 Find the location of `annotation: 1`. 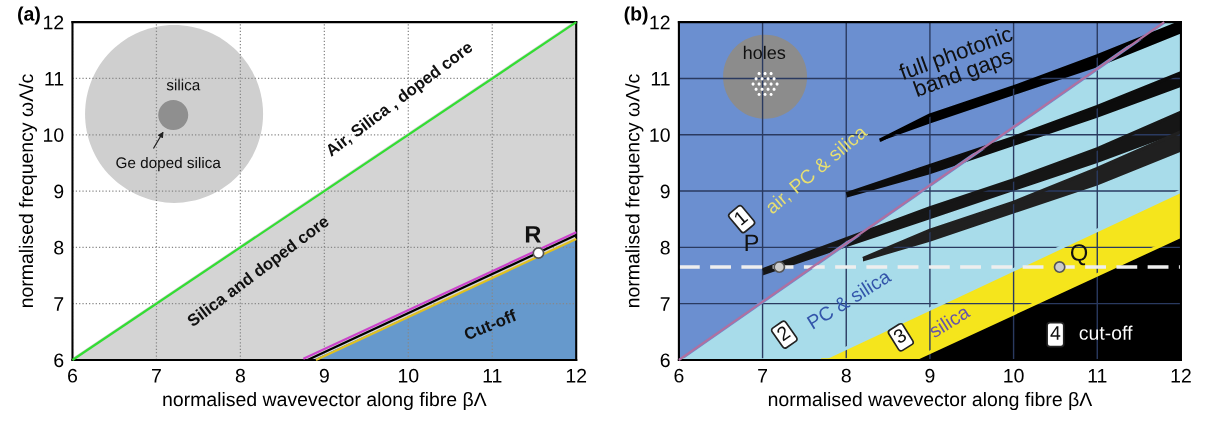

annotation: 1 is located at coordinates (741, 217).